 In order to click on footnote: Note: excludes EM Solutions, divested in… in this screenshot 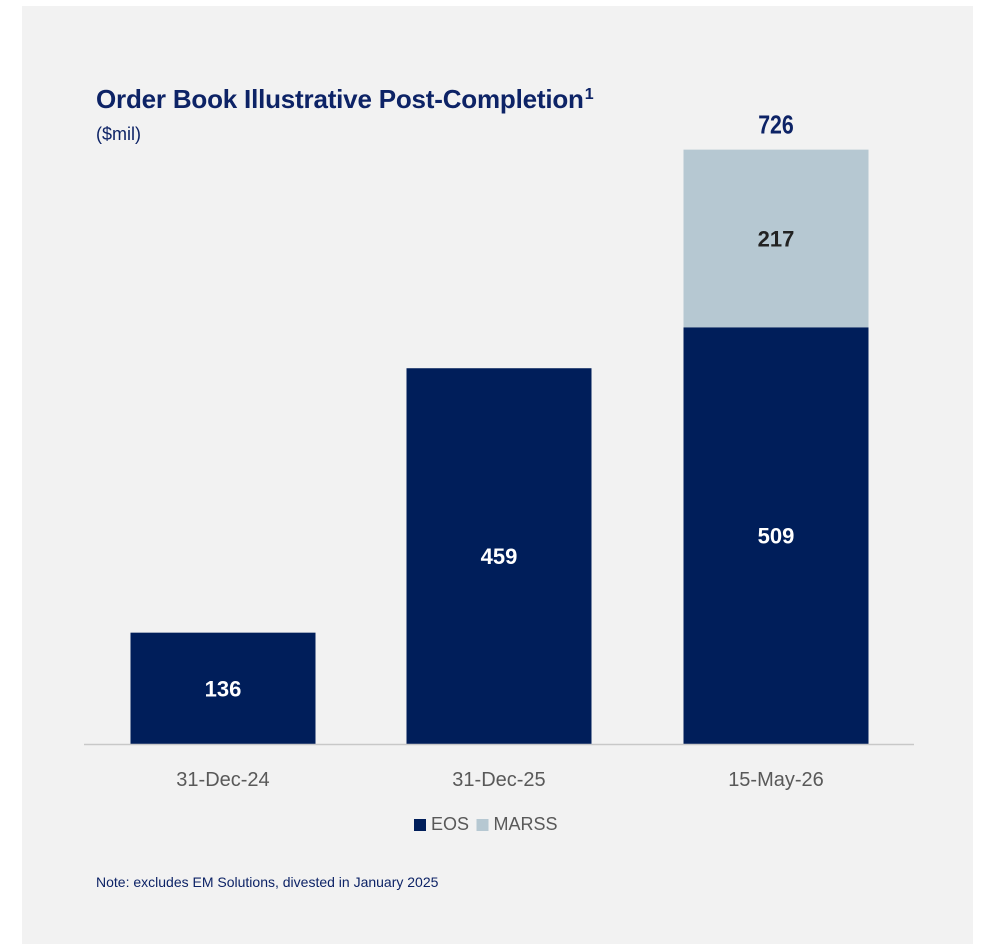, I will do `click(267, 882)`.